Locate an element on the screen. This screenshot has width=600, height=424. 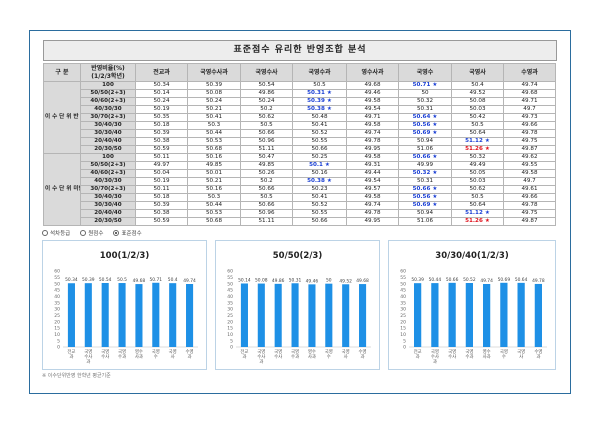
score-value: 50.62 is located at coordinates (477, 189).